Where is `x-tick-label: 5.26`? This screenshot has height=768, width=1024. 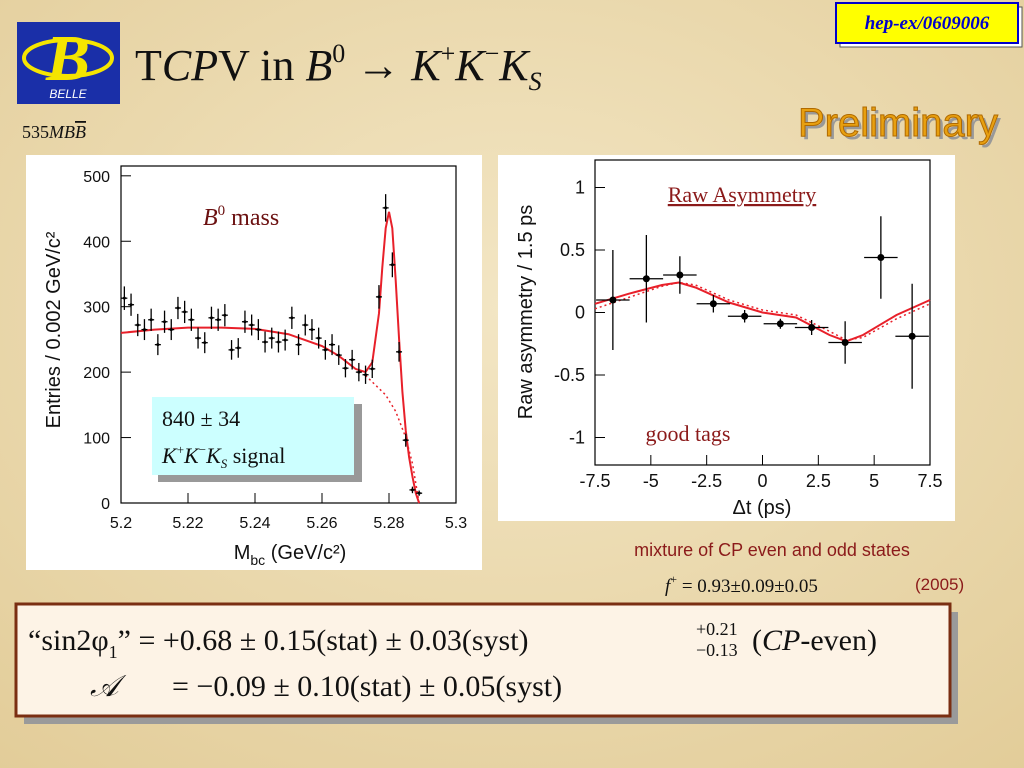 x-tick-label: 5.26 is located at coordinates (321, 523).